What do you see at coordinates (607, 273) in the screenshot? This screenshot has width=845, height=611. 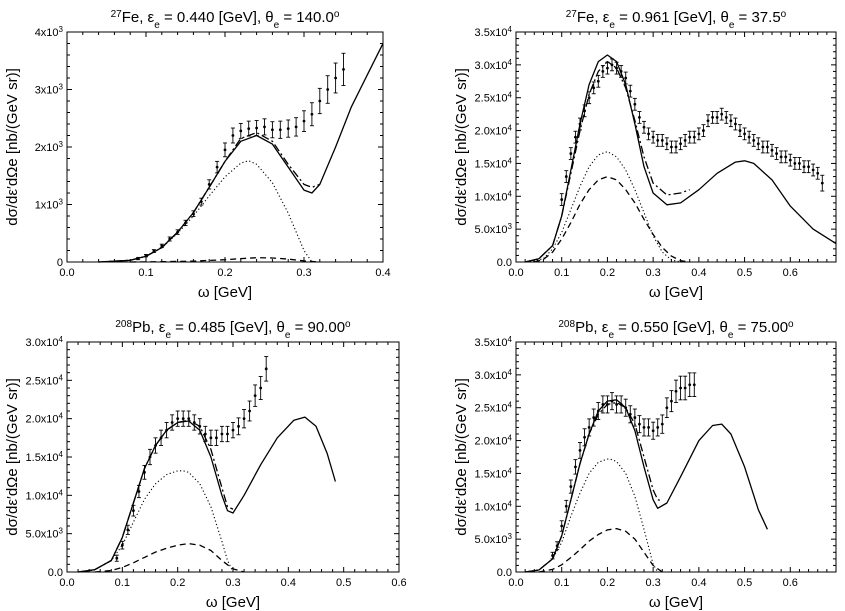 I see `x-tick-label: 0.2` at bounding box center [607, 273].